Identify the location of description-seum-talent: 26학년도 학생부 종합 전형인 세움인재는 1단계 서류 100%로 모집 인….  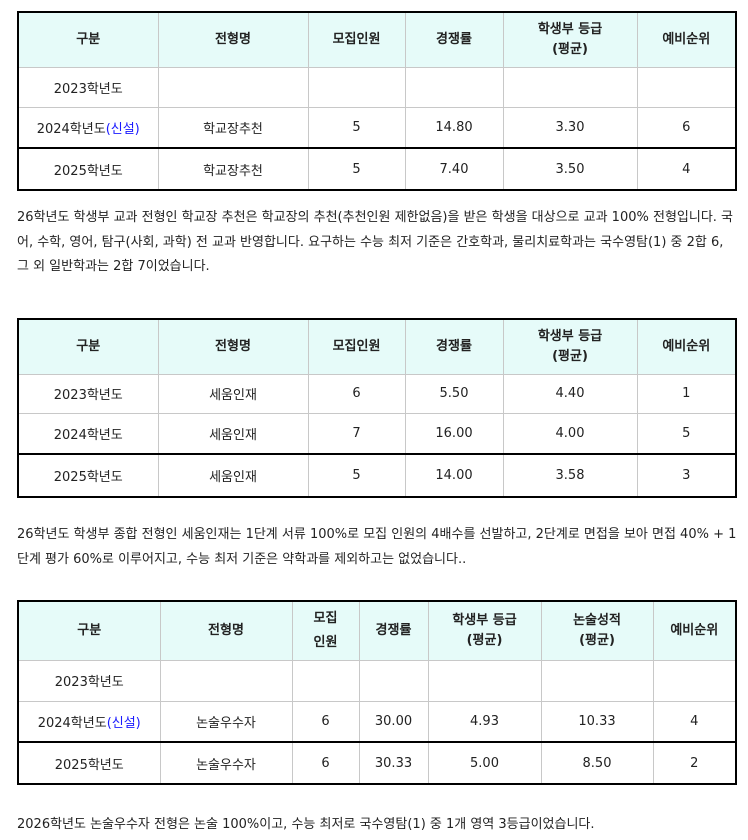
(377, 547).